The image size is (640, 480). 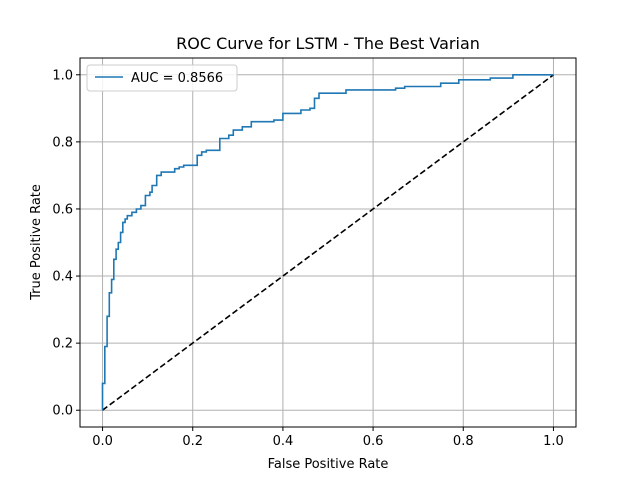 I want to click on y-tick-label: 0.4, so click(x=62, y=277).